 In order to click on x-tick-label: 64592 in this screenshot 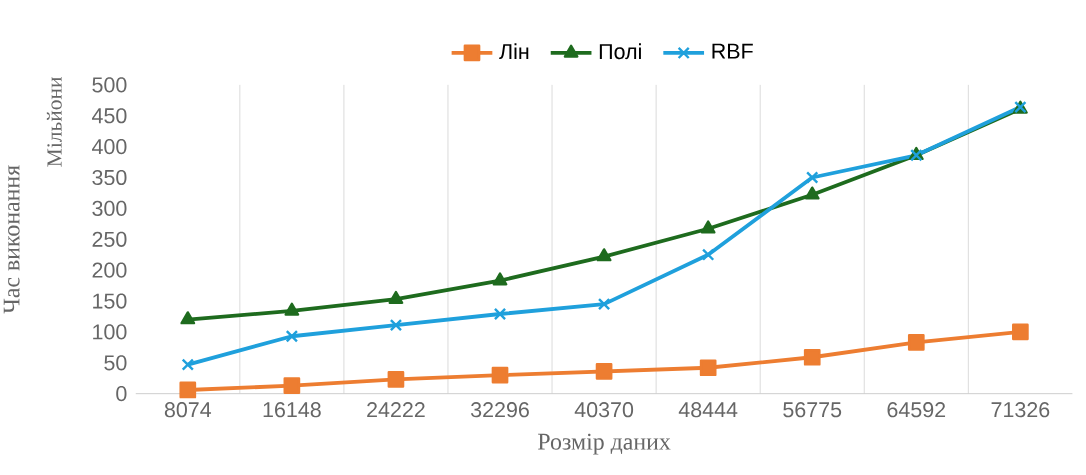, I will do `click(916, 410)`.